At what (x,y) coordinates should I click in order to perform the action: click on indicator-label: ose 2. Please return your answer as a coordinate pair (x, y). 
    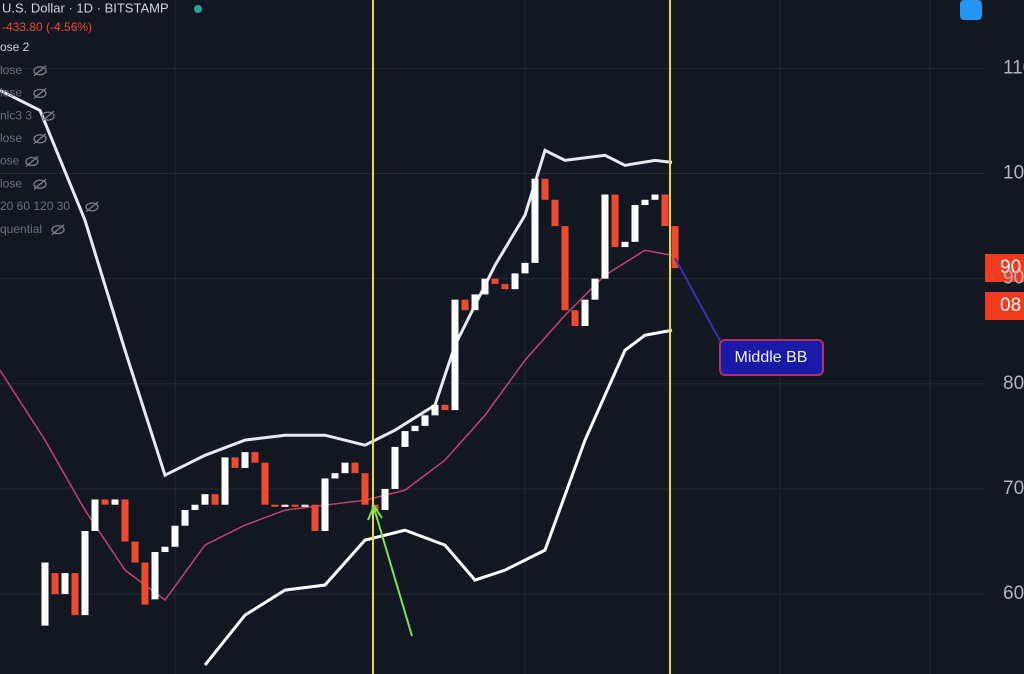
    Looking at the image, I should click on (15, 47).